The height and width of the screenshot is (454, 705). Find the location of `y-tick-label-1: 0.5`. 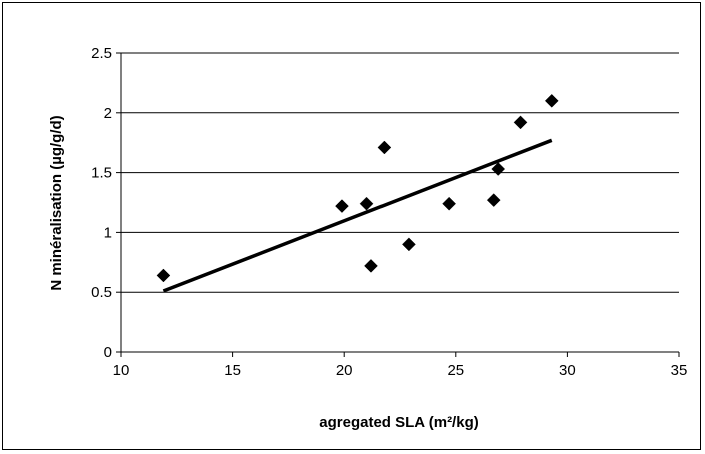

y-tick-label-1: 0.5 is located at coordinates (101, 292).